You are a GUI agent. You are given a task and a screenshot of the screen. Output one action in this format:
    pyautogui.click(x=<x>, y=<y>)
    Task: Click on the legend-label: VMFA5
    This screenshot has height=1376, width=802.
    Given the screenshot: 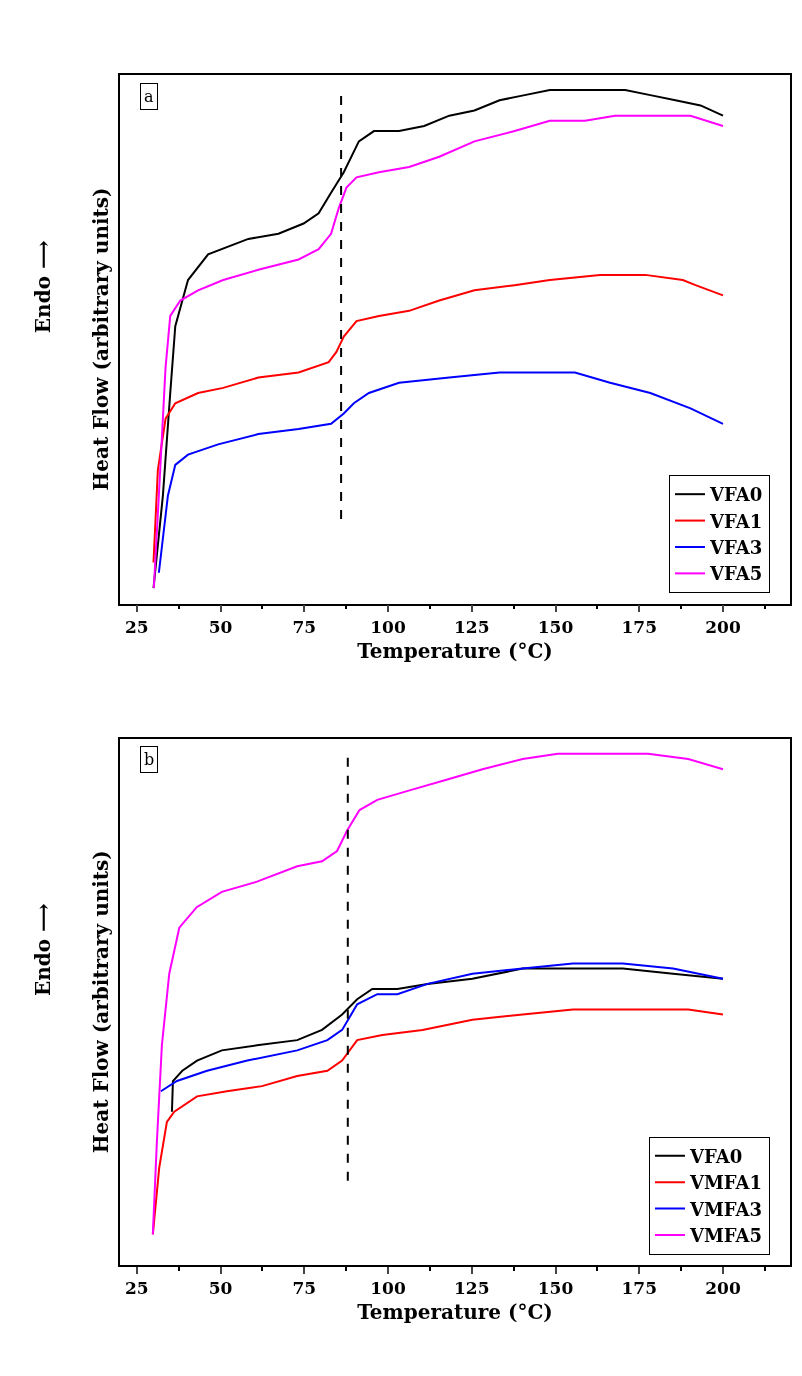 What is the action you would take?
    pyautogui.click(x=725, y=1235)
    